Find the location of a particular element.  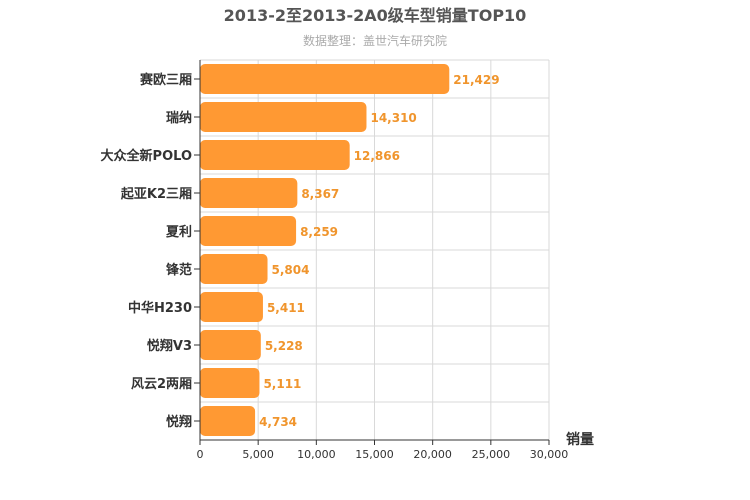

value-label-3: 8,367 is located at coordinates (320, 194).